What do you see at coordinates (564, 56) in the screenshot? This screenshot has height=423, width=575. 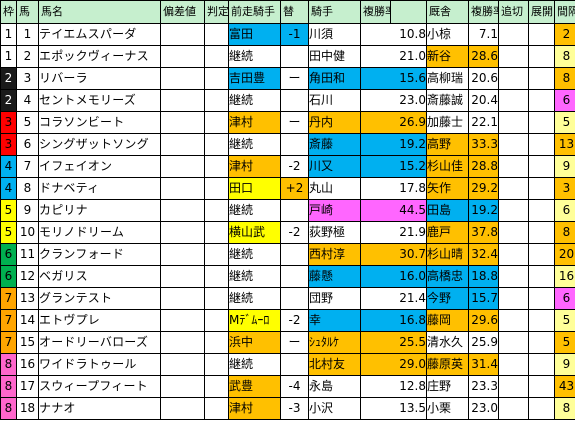 I see `interval-weeks: 8` at bounding box center [564, 56].